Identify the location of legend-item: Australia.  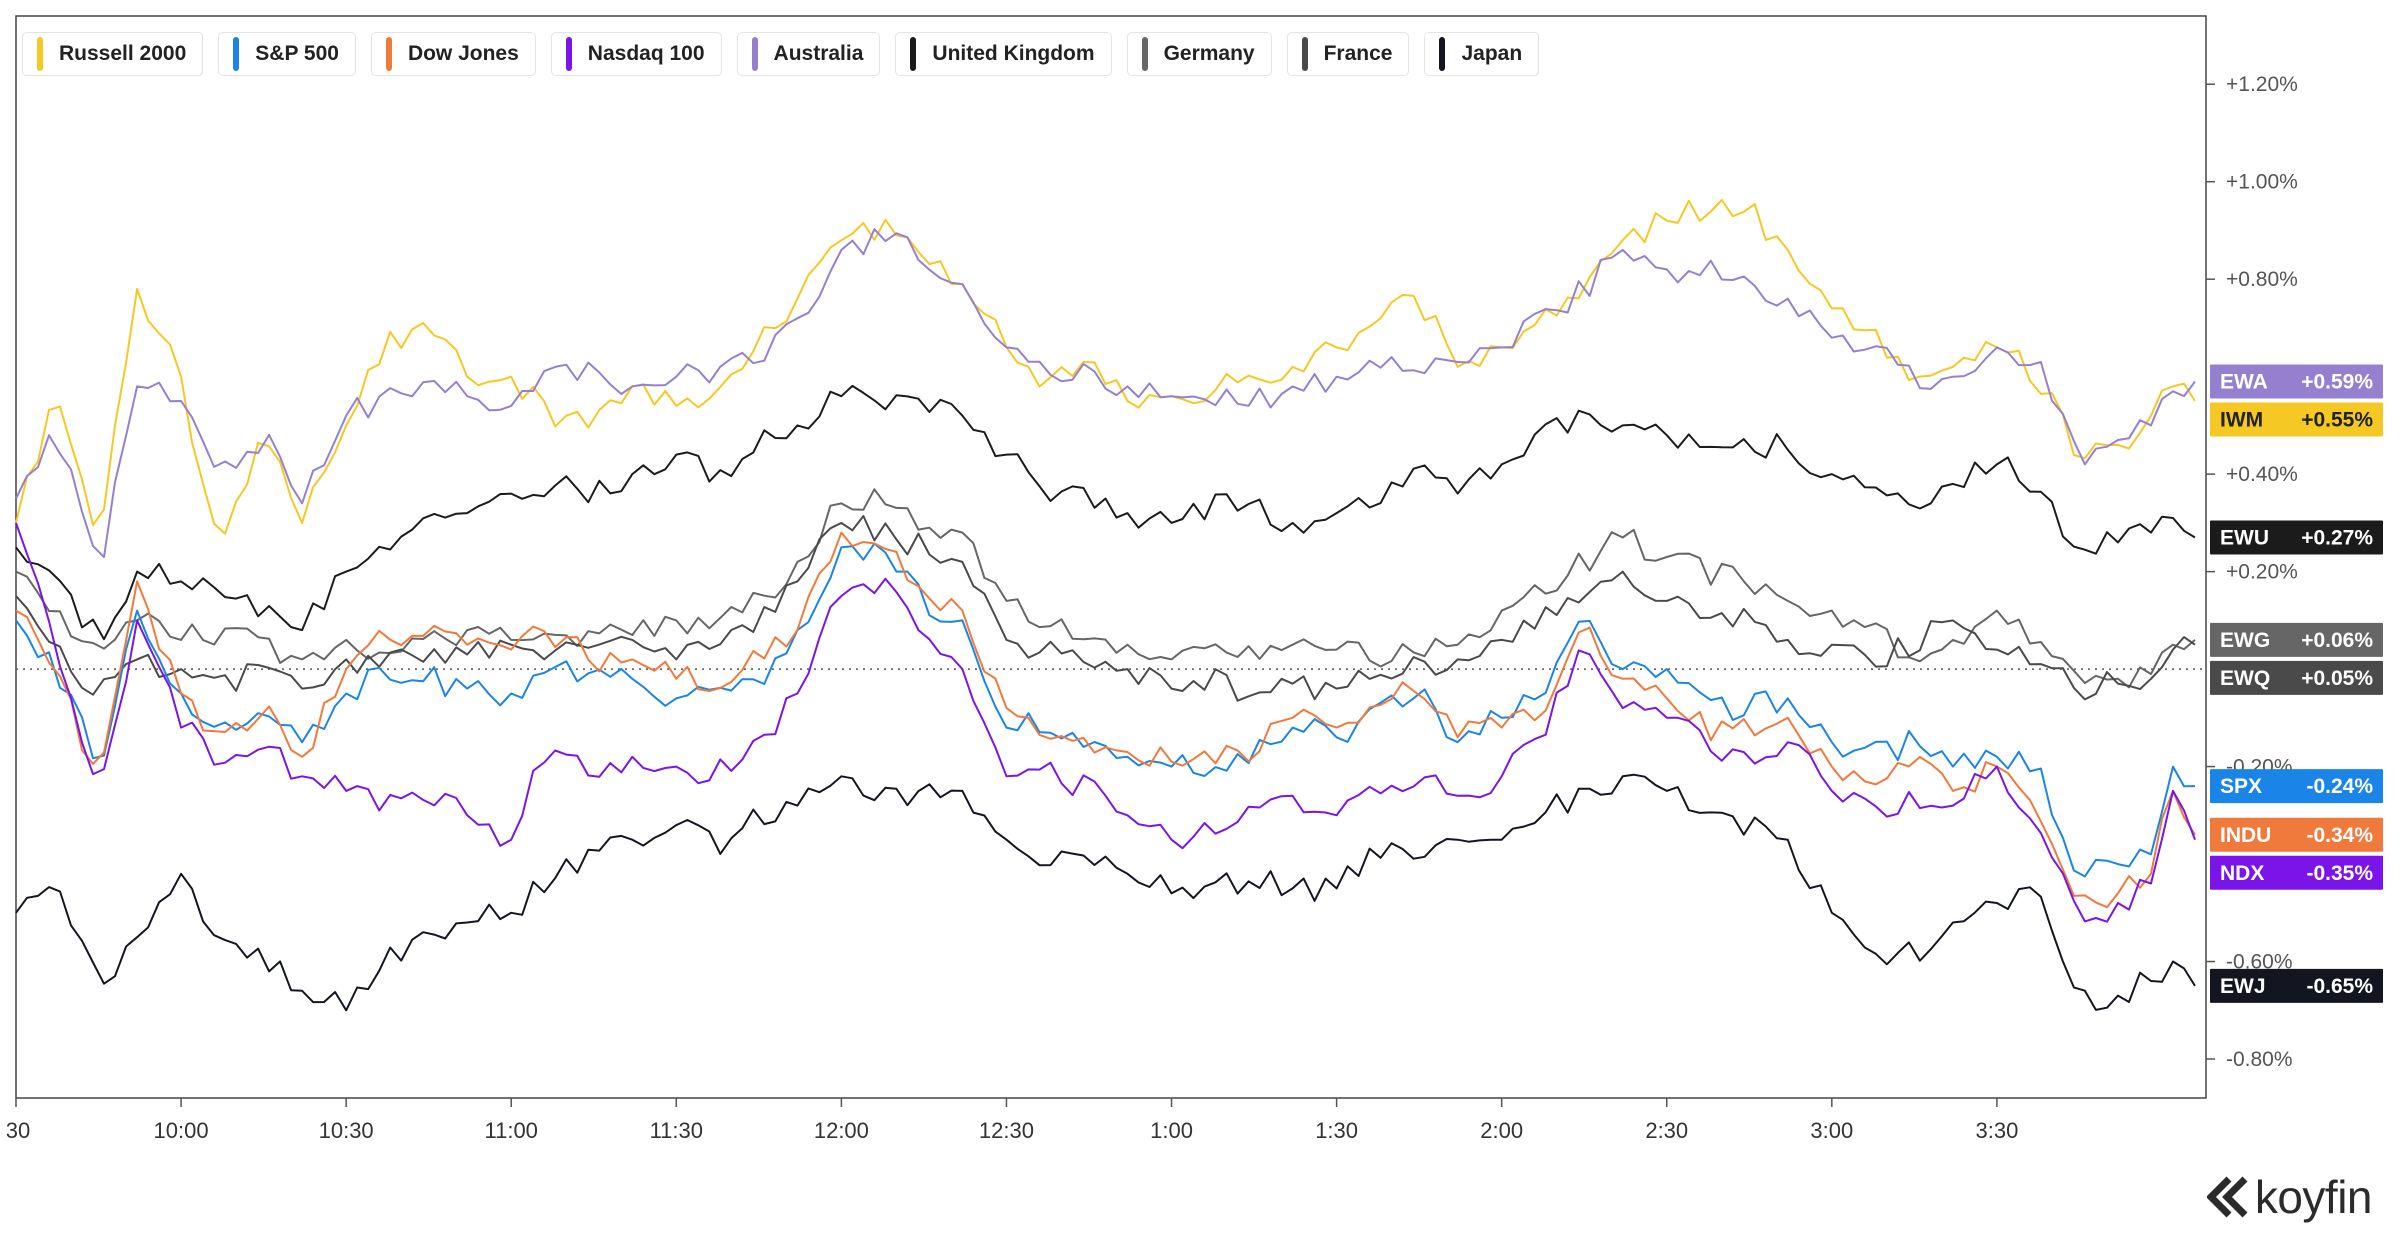
(808, 54).